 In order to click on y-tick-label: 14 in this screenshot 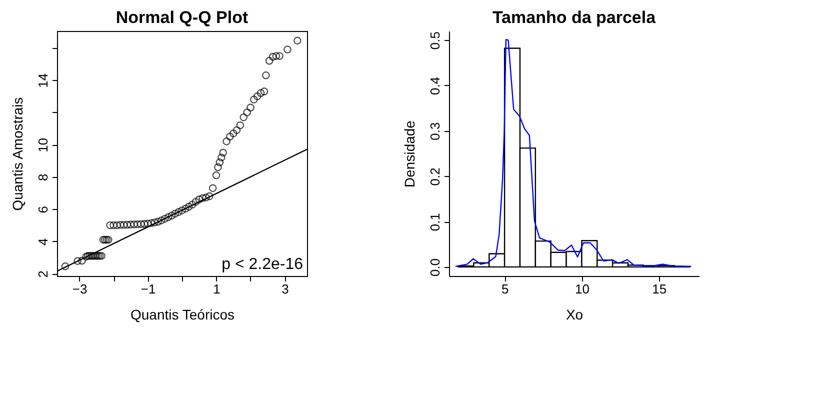, I will do `click(43, 80)`.